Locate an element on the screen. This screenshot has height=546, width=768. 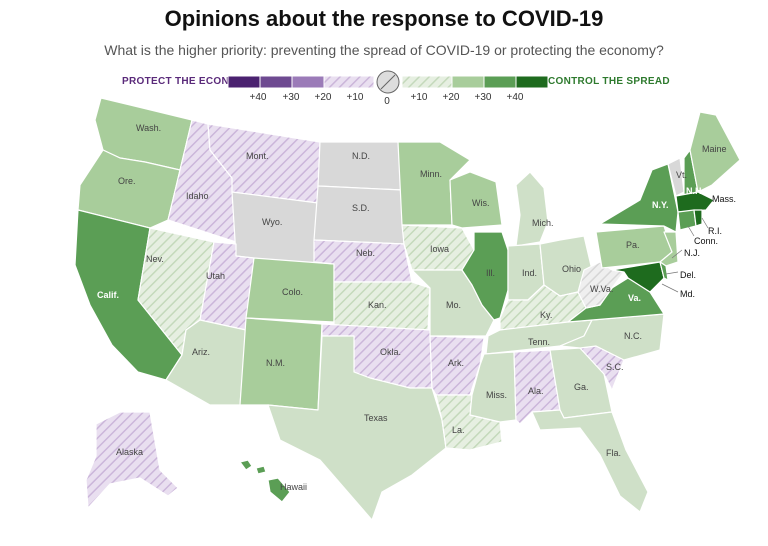
state-mi is located at coordinates (532, 209).